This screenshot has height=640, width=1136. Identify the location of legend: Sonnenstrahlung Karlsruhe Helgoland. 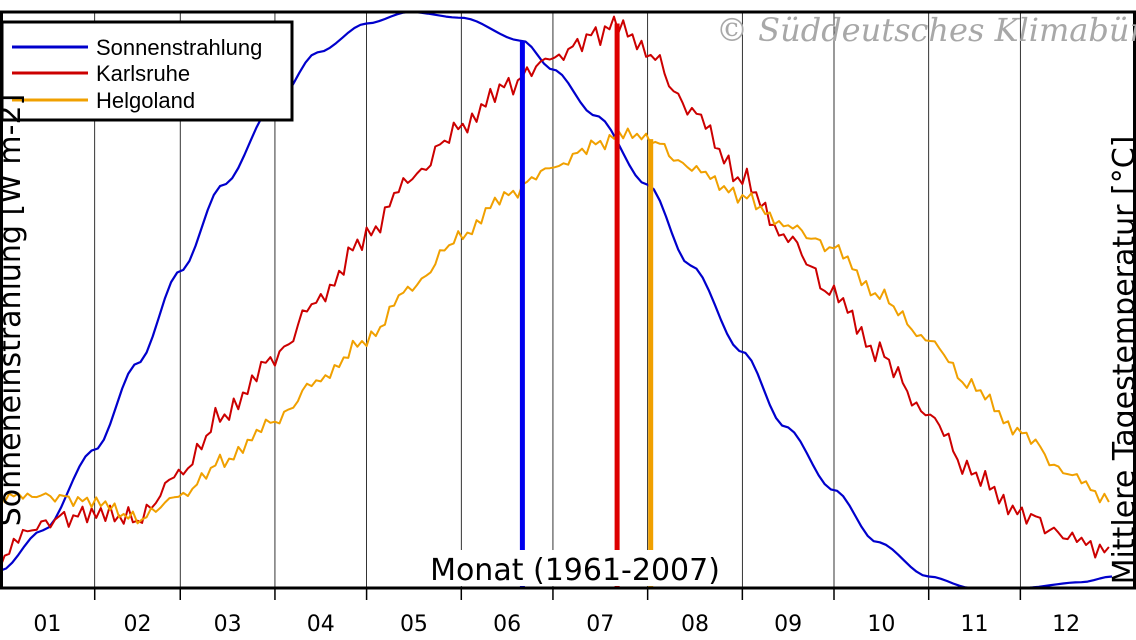
(147, 71).